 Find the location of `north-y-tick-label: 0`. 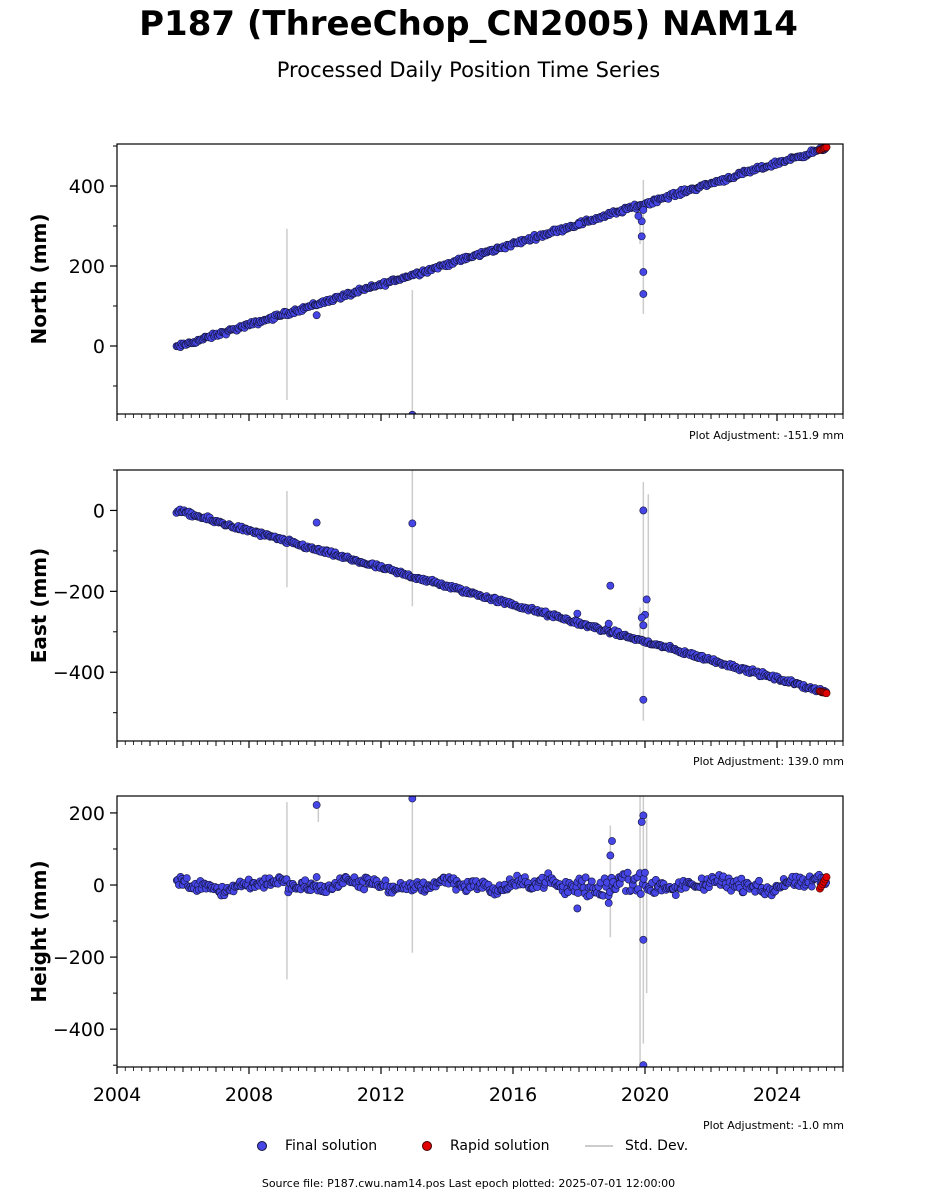

north-y-tick-label: 0 is located at coordinates (99, 347).